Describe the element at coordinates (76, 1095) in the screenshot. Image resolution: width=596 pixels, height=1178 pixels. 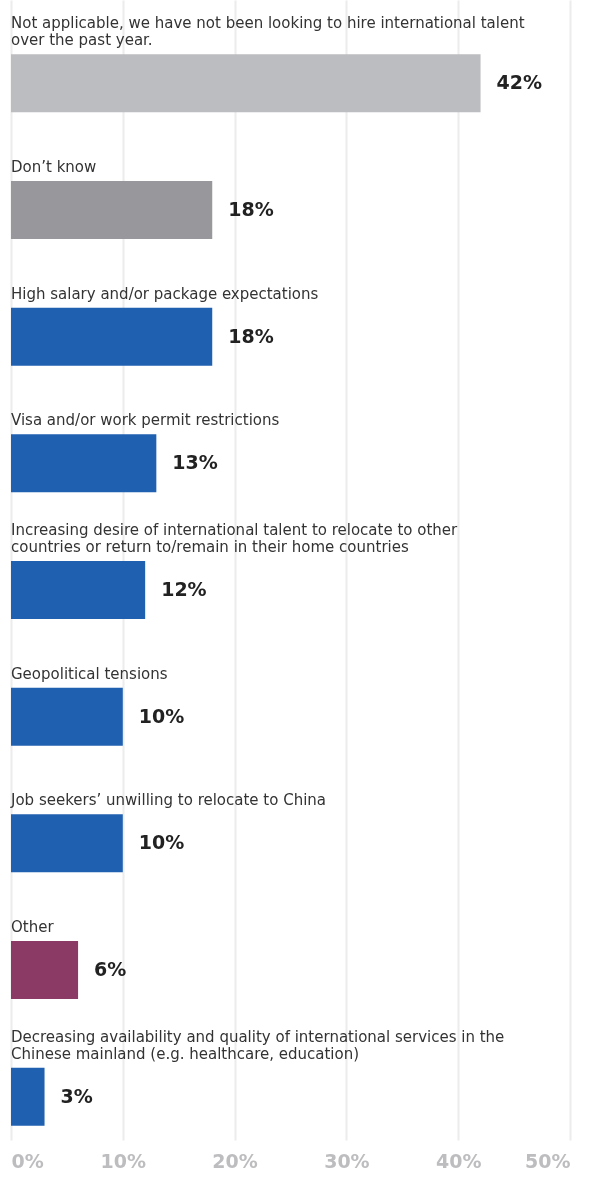
I see `data-label: 3%` at that location.